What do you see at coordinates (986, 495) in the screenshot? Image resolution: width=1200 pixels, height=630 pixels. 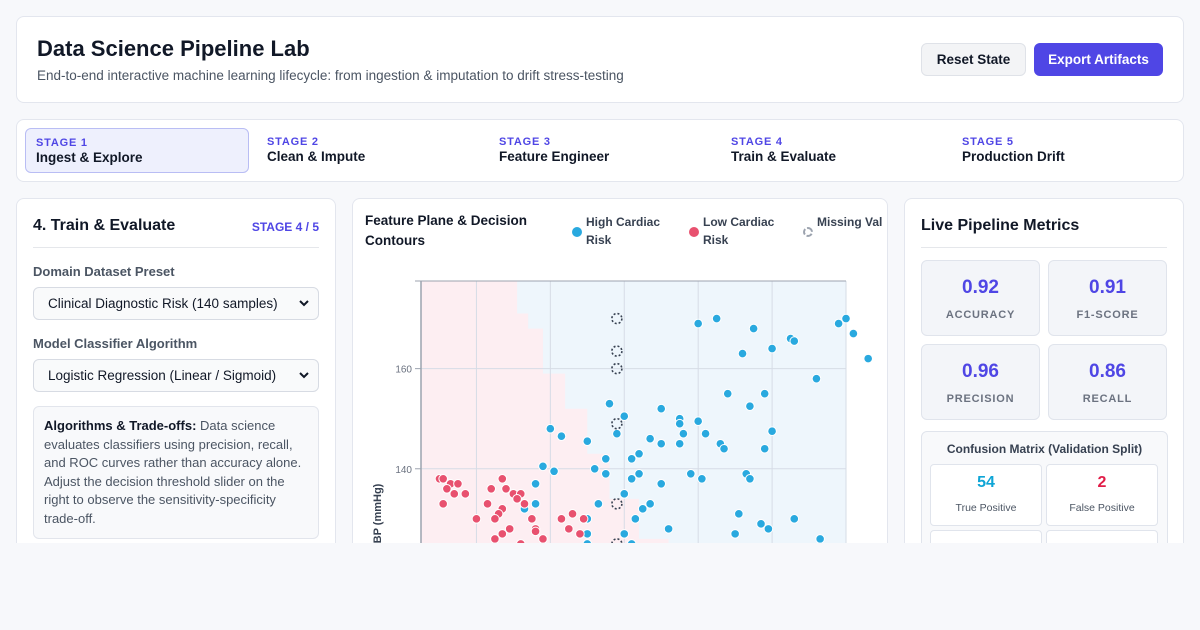 I see `cm-true-positive: 54 True Positive` at bounding box center [986, 495].